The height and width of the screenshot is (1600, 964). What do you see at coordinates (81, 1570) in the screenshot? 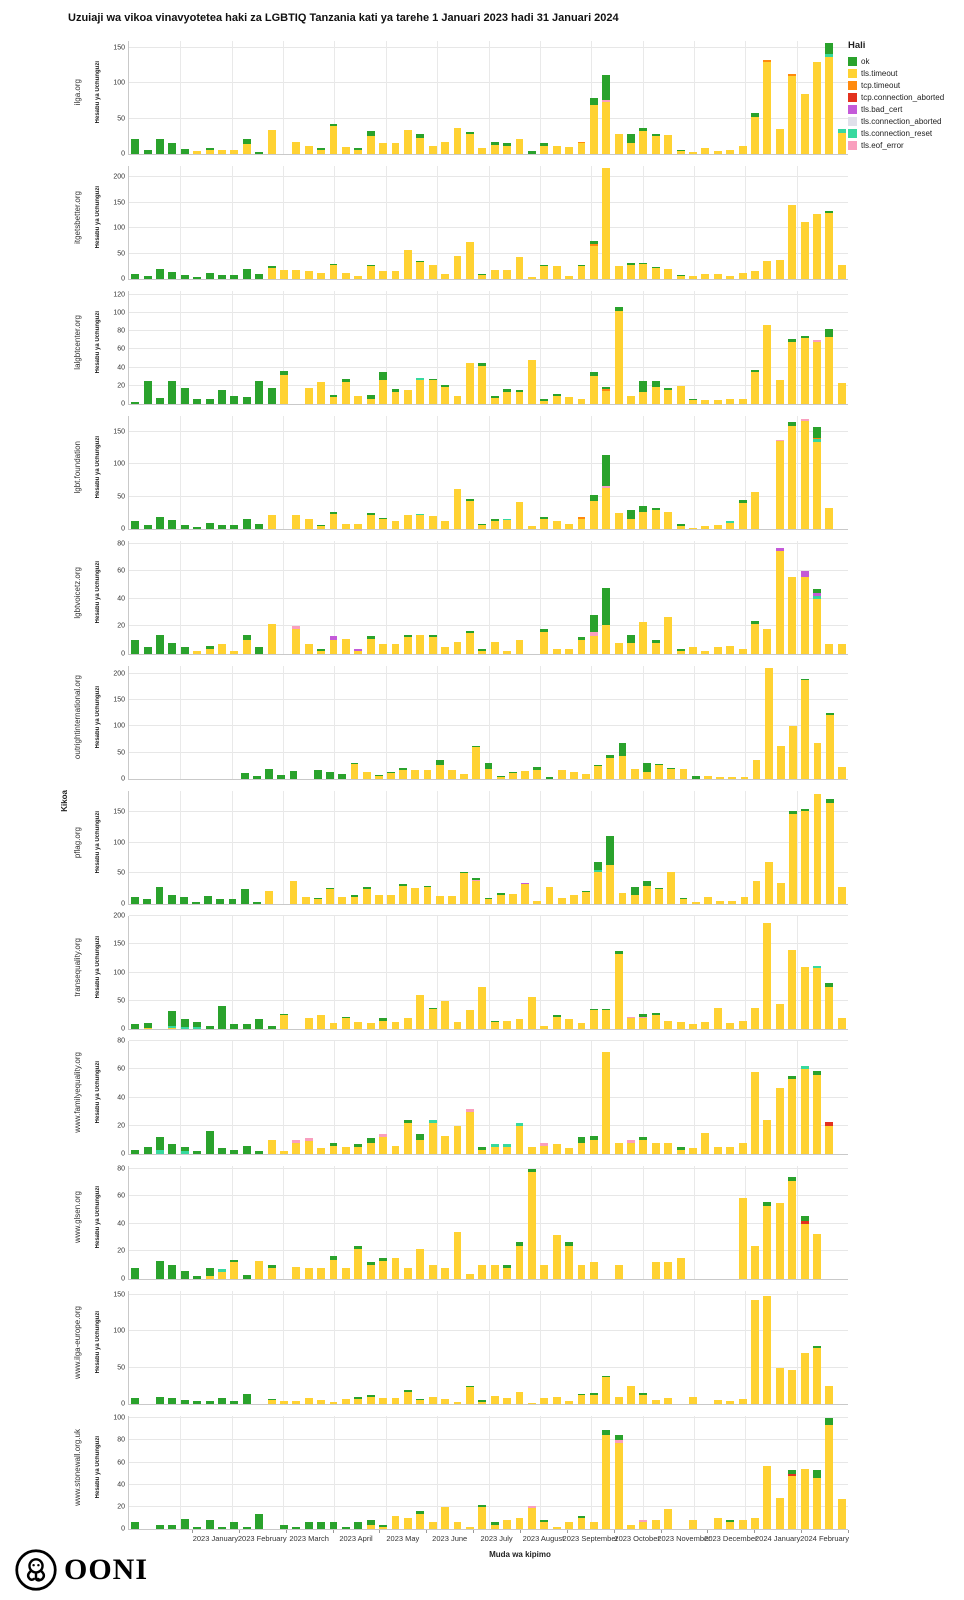
I see `ooni-logo: OONI` at bounding box center [81, 1570].